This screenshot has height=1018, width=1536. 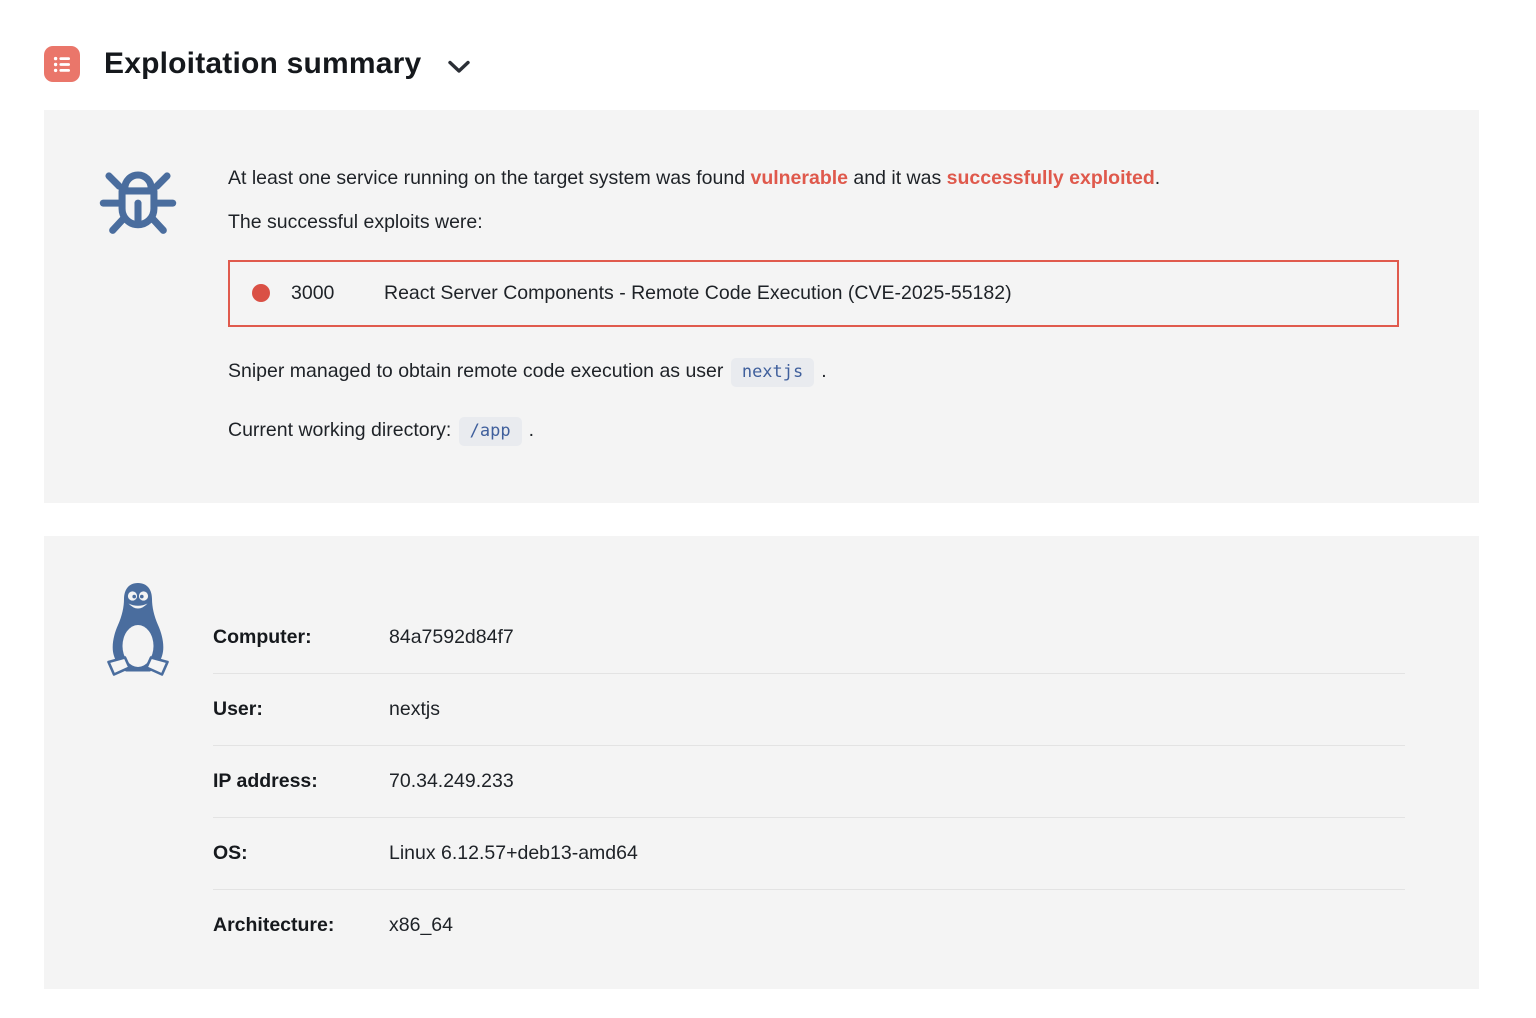 What do you see at coordinates (490, 431) in the screenshot?
I see `cwd-value-chip: /app` at bounding box center [490, 431].